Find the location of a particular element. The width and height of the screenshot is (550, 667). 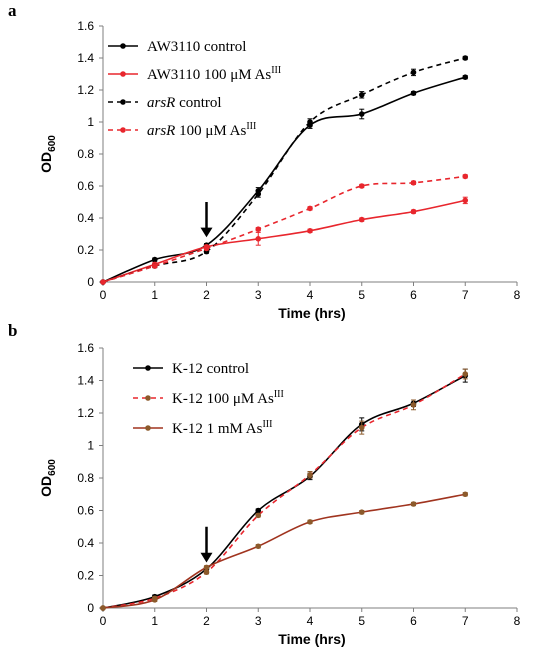

y-tick-label: 1.6 is located at coordinates (85, 26).